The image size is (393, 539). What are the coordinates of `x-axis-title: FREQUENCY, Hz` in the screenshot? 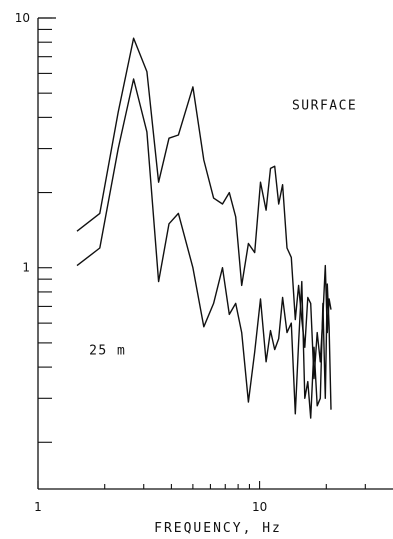 It's located at (218, 528).